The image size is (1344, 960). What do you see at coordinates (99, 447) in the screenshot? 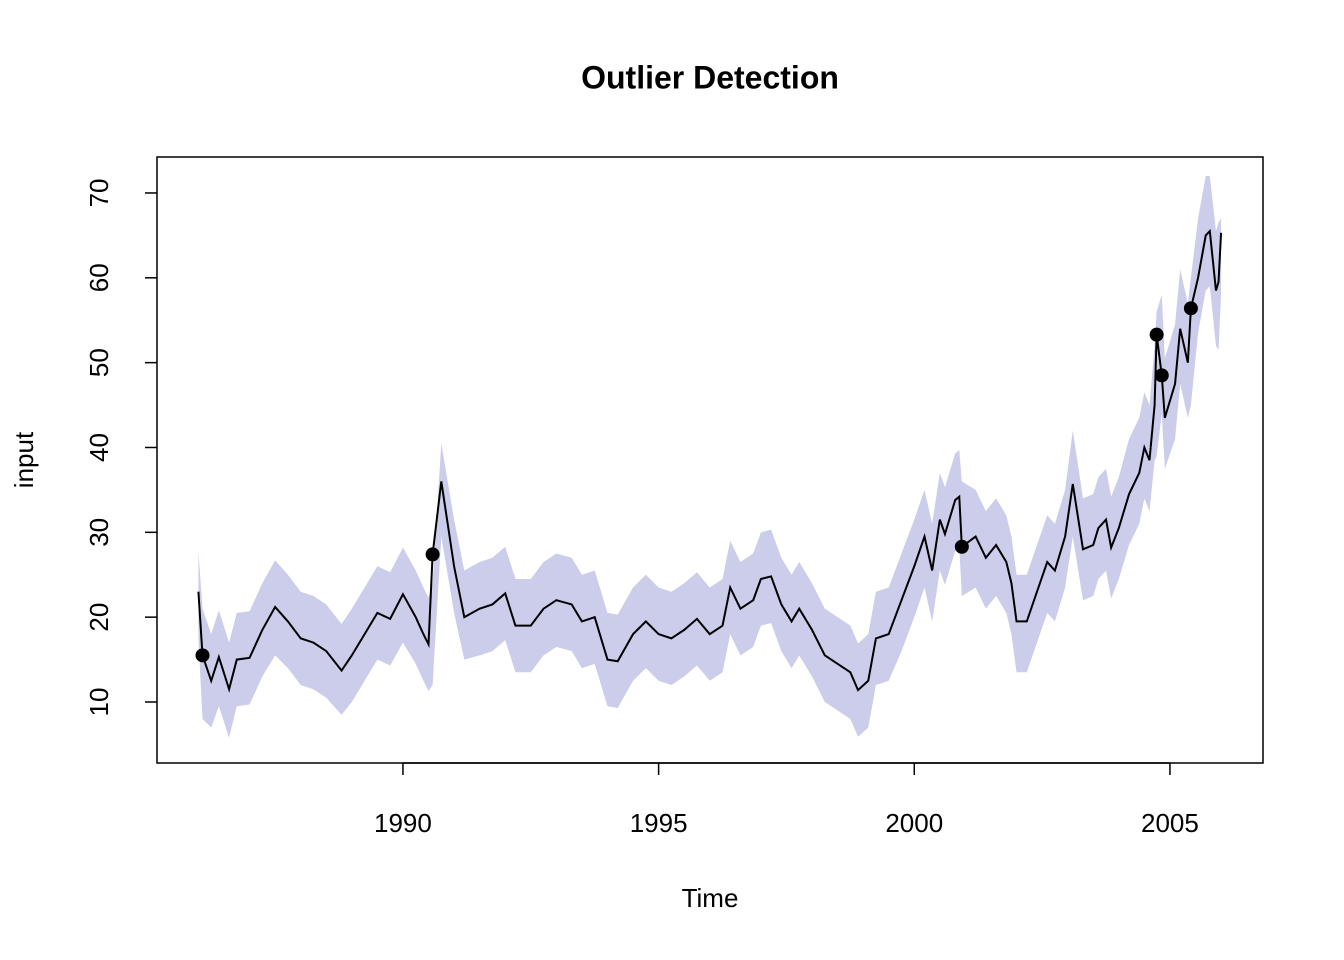
I see `y-tick-label: 40` at bounding box center [99, 447].